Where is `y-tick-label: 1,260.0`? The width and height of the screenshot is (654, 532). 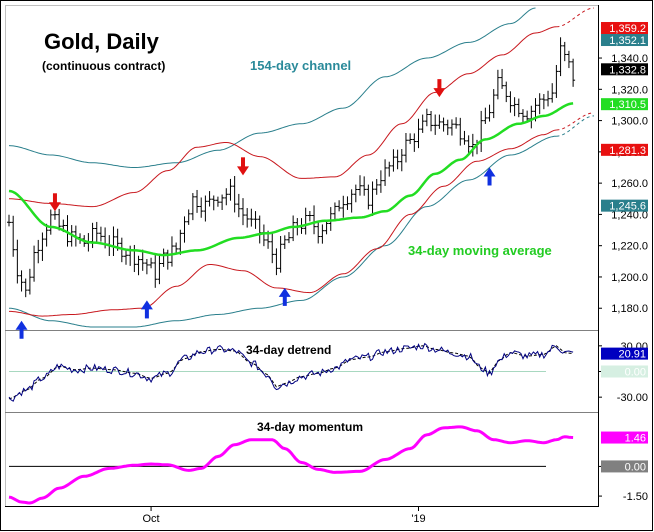
y-tick-label: 1,260.0 is located at coordinates (629, 184).